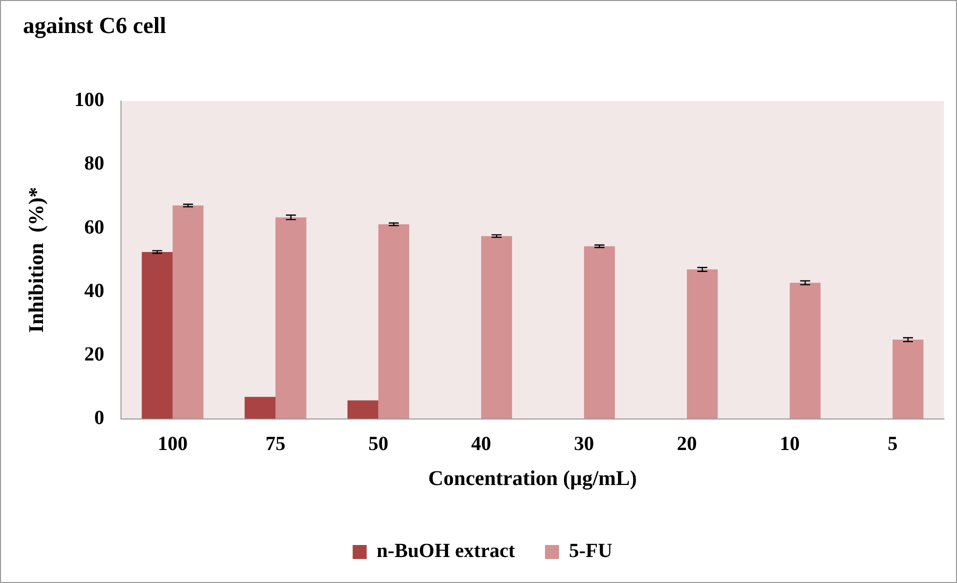  Describe the element at coordinates (94, 291) in the screenshot. I see `y-tick-label: 40` at that location.